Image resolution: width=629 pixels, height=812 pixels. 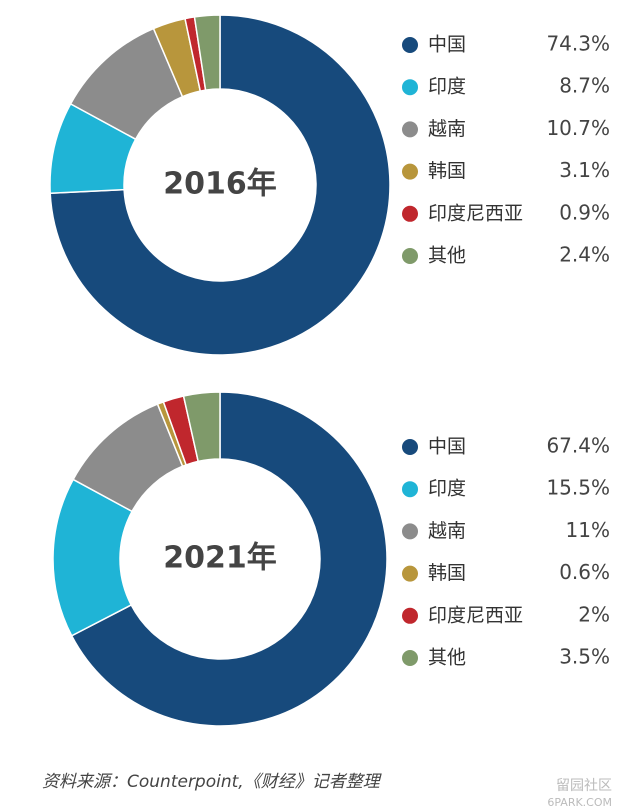 I want to click on value-label: 8.7%, so click(x=584, y=86).